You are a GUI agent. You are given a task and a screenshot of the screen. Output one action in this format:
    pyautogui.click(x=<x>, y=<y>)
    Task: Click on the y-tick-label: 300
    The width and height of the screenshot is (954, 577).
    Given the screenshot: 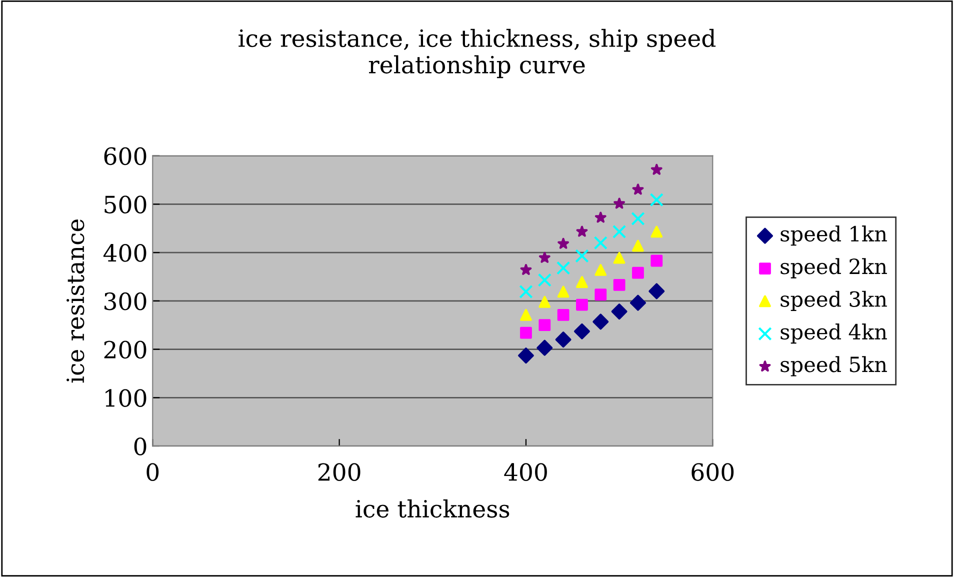 What is the action you would take?
    pyautogui.click(x=125, y=301)
    